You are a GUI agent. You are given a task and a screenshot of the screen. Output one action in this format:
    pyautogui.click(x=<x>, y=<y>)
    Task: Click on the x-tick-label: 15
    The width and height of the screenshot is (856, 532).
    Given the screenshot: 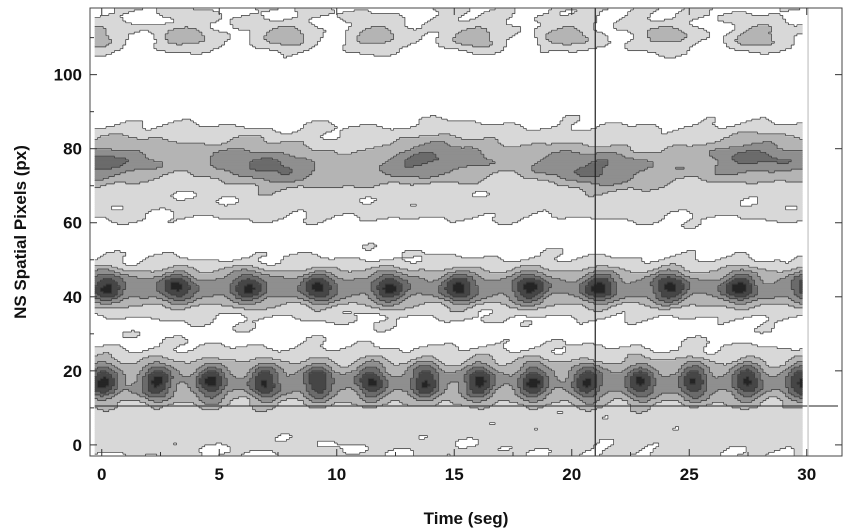 What is the action you would take?
    pyautogui.click(x=454, y=474)
    